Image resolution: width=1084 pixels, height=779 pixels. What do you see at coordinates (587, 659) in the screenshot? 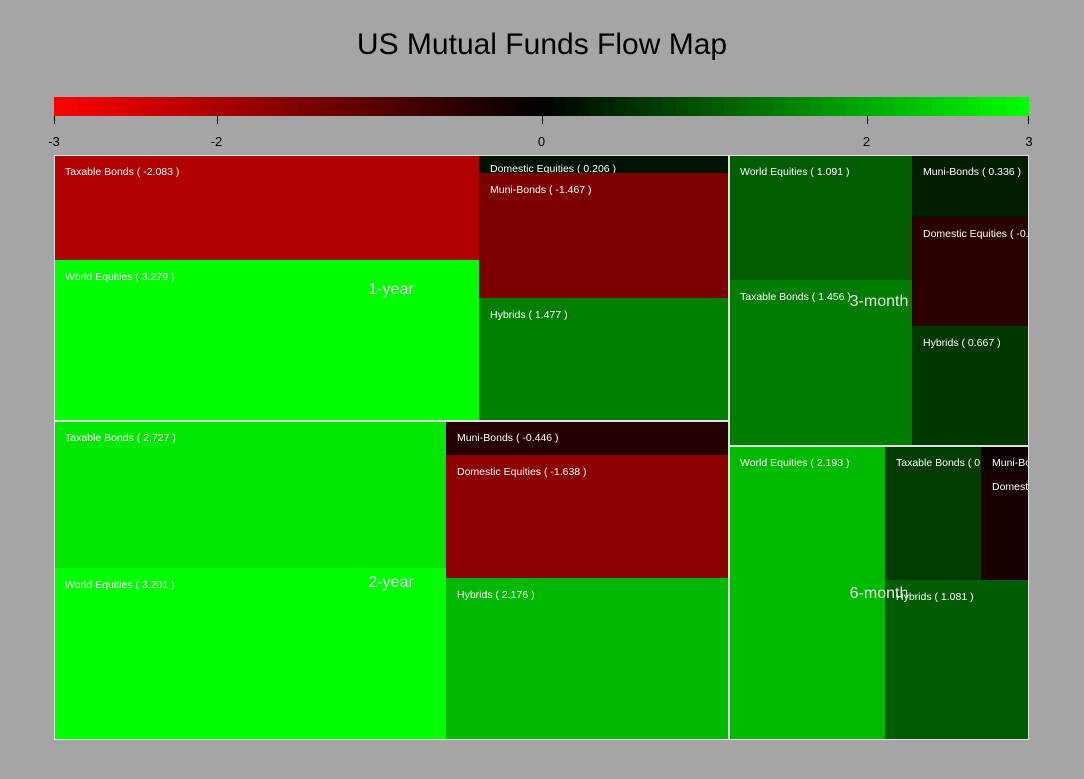
I see `treemap-cell: Hybrids ( 2.176 )` at bounding box center [587, 659].